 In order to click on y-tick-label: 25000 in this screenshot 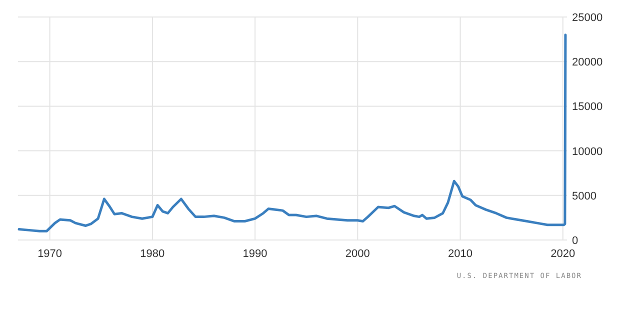, I will do `click(587, 18)`.